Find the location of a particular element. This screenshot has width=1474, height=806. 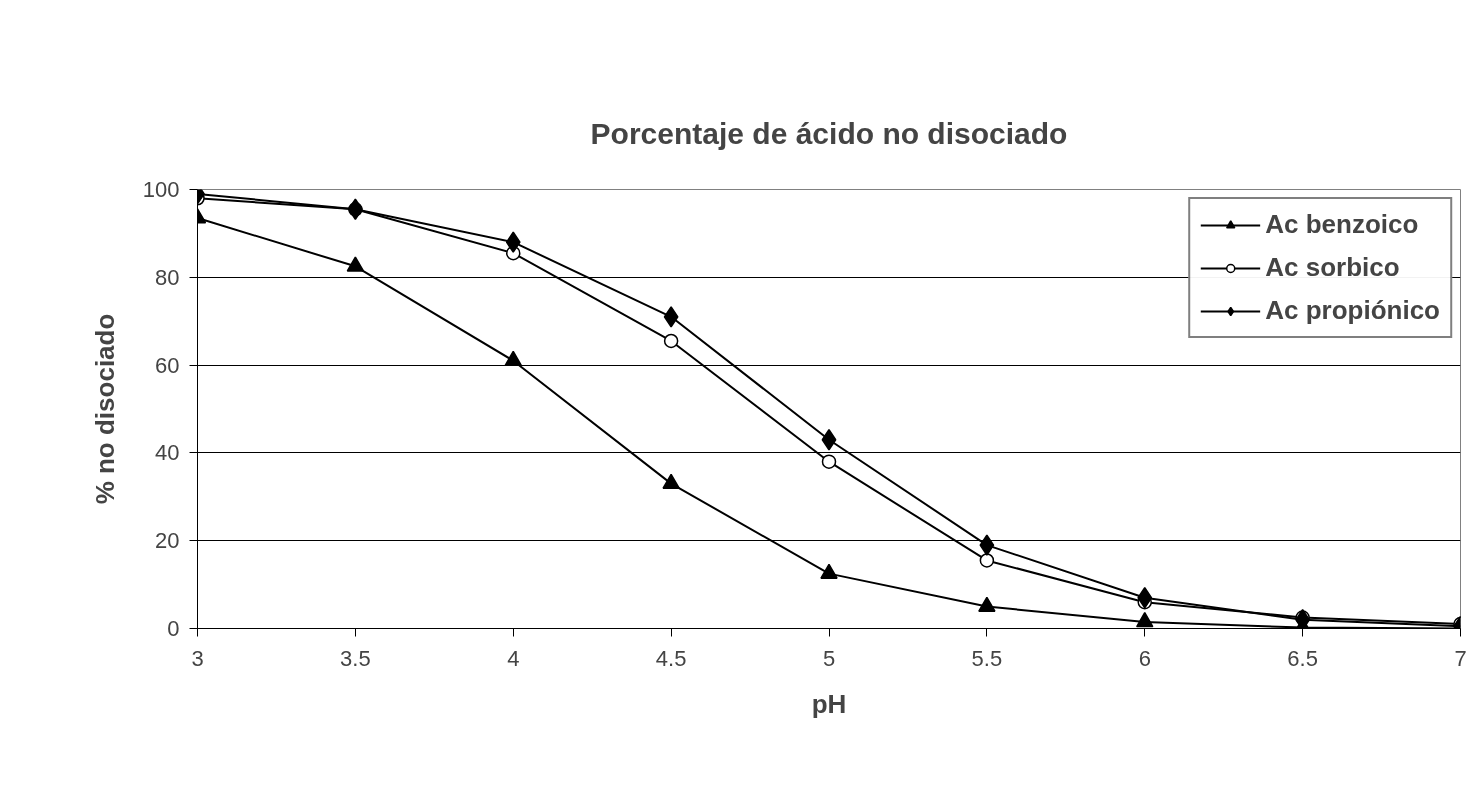

y-tick-label: 40 is located at coordinates (167, 453).